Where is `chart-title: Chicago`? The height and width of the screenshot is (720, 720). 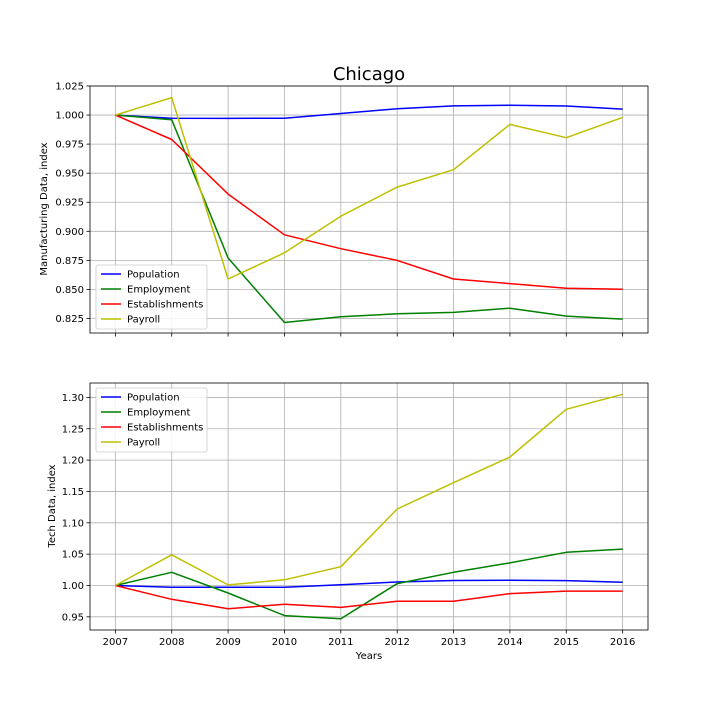
chart-title: Chicago is located at coordinates (369, 74).